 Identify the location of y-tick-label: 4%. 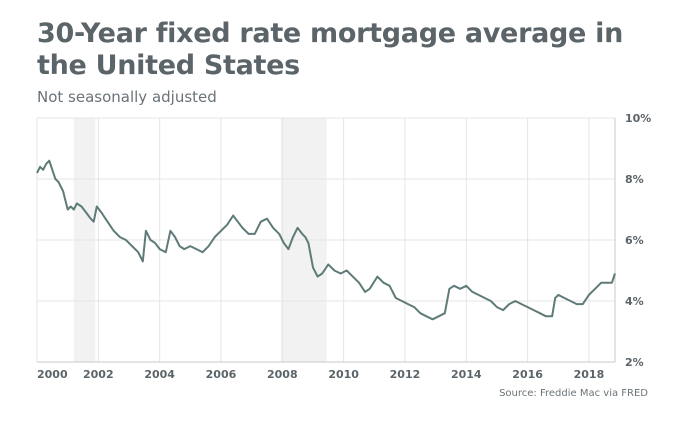
(634, 301).